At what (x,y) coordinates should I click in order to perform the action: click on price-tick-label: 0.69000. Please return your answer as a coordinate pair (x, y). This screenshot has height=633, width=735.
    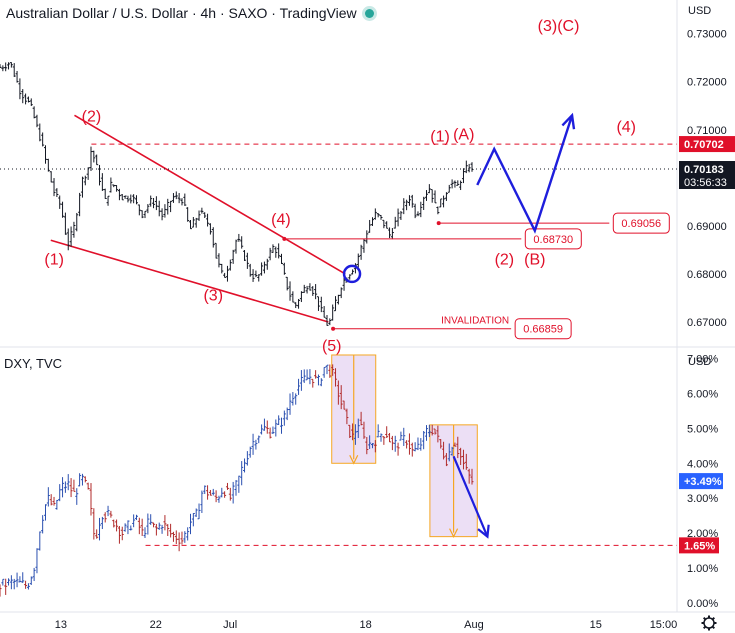
    Looking at the image, I should click on (707, 227).